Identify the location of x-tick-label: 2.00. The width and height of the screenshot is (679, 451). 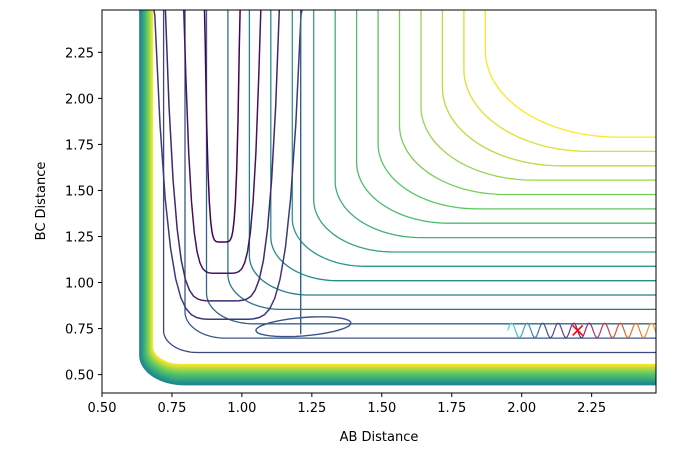
(521, 408).